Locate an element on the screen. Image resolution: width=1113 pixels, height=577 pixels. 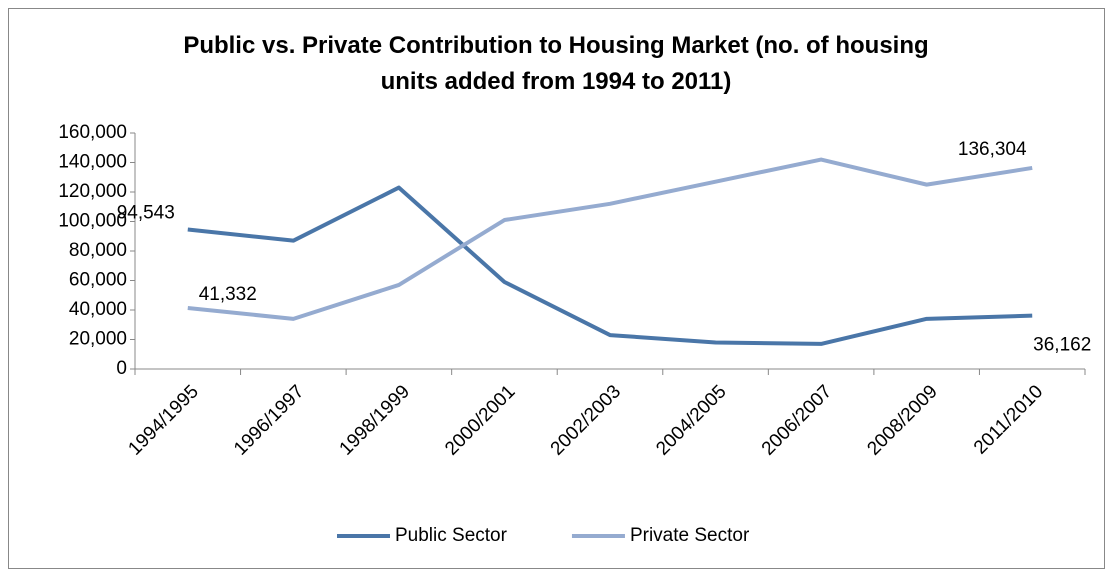
y-tick-label: 140,000 is located at coordinates (92, 162).